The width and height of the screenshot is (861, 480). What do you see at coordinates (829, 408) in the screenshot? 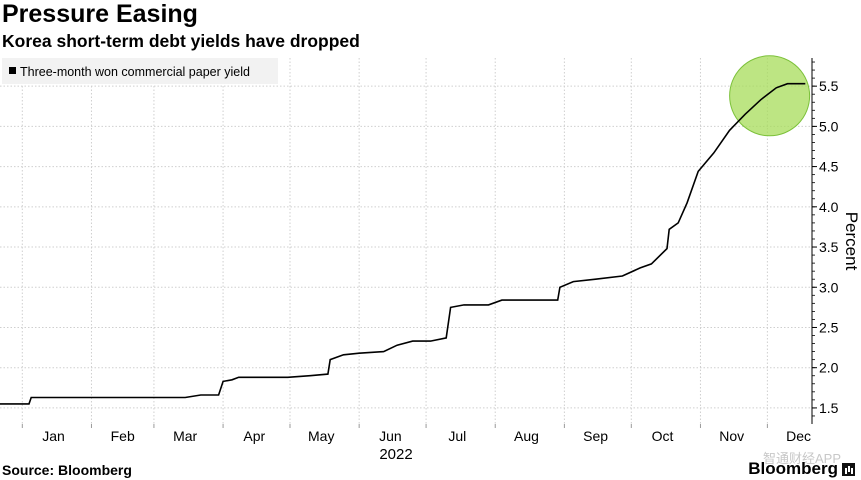
I see `y-tick-label: 1.5` at bounding box center [829, 408].